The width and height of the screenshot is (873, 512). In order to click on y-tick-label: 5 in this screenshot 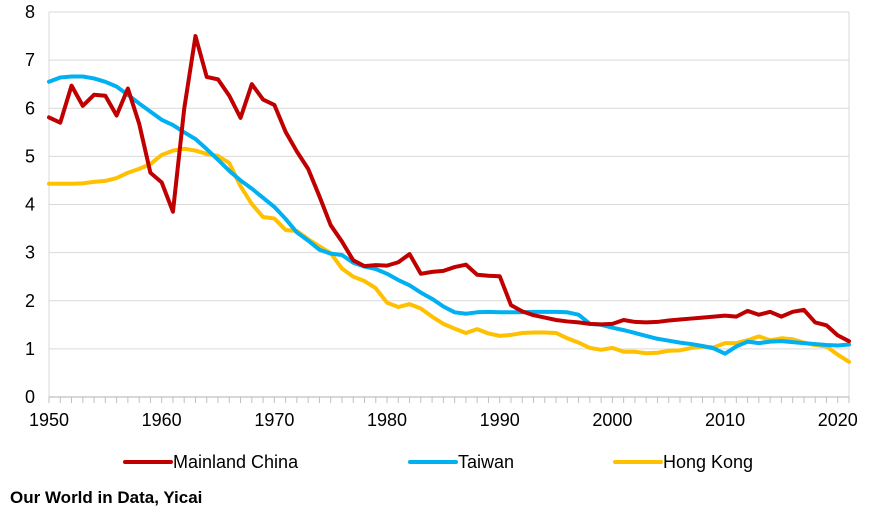, I will do `click(30, 156)`.